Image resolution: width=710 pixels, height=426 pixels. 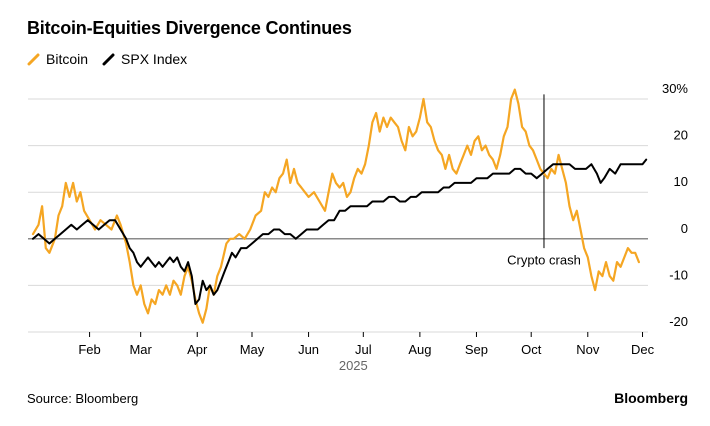 I want to click on legend-item-bitcoin: Bitcoin, so click(x=57, y=59).